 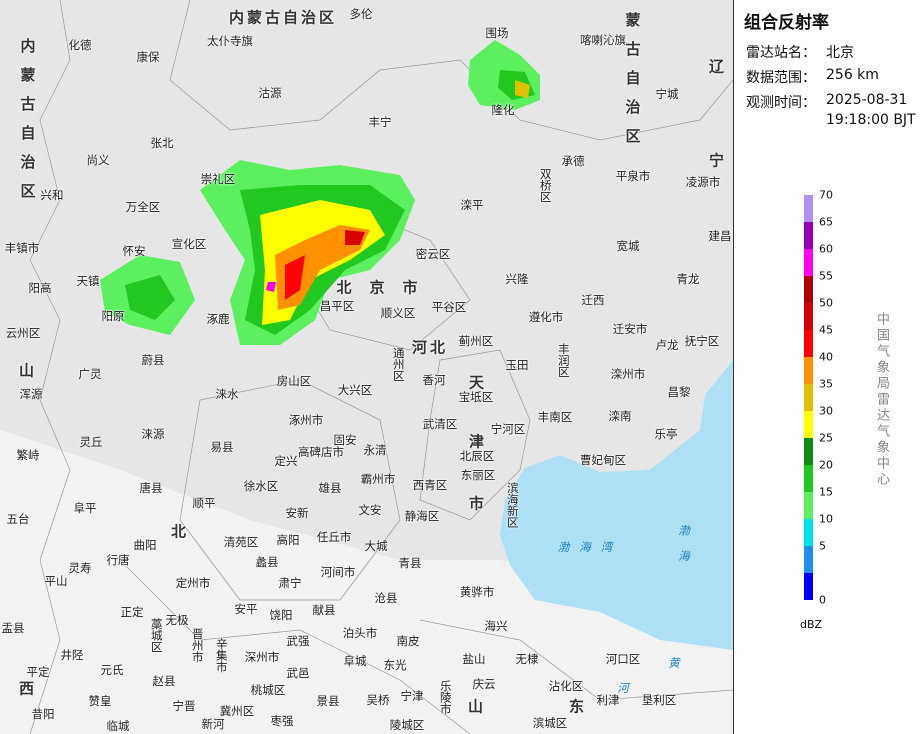 I want to click on place-label: 喀喇沁旗, so click(x=603, y=40).